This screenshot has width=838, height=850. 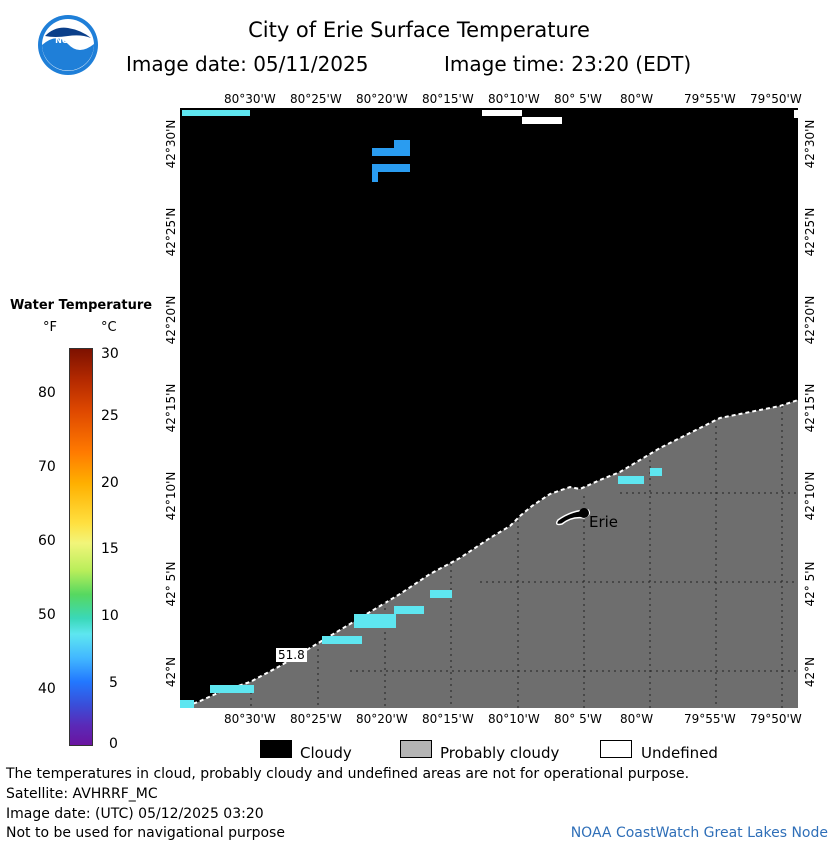 I want to click on cloudy-swatch, so click(x=276, y=749).